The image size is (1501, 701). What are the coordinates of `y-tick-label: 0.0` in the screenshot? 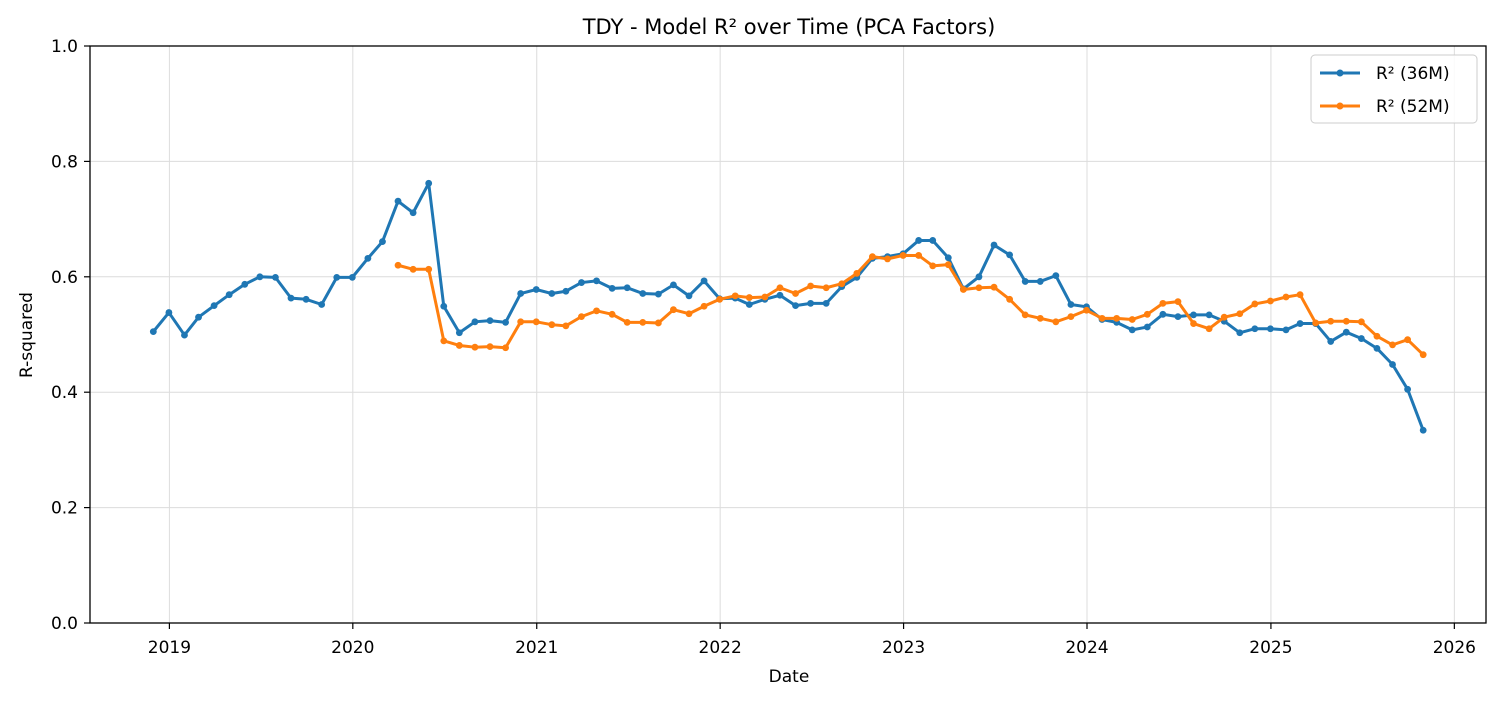 It's located at (64, 624).